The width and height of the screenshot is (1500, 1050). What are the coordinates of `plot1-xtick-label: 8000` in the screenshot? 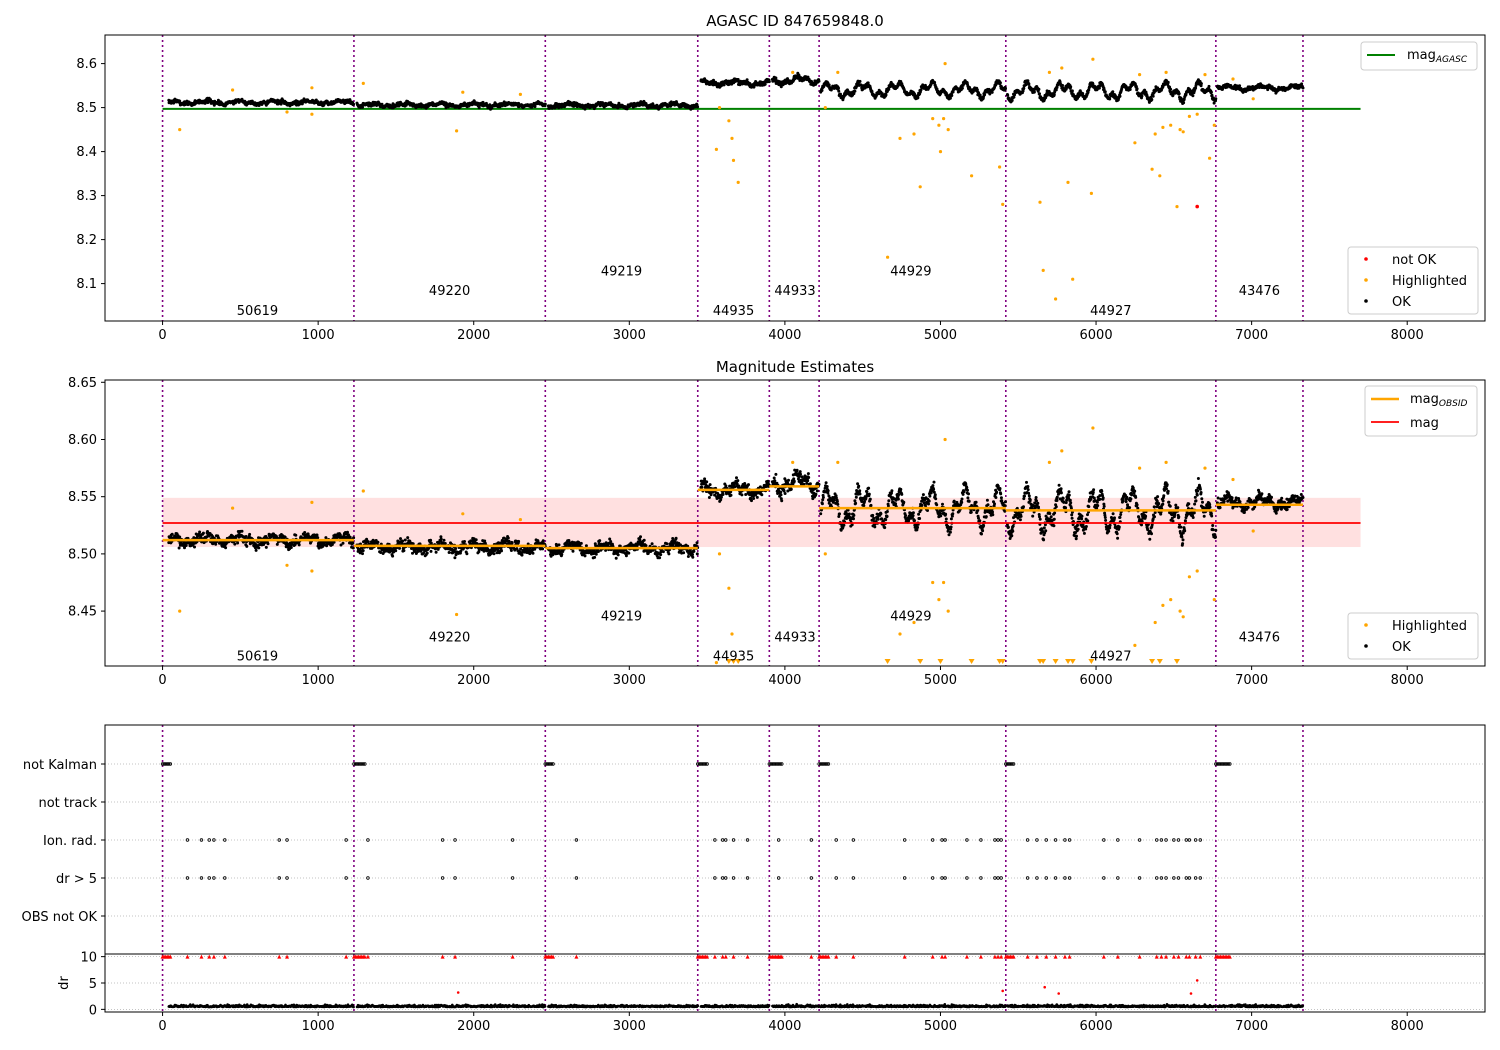 It's located at (1407, 335).